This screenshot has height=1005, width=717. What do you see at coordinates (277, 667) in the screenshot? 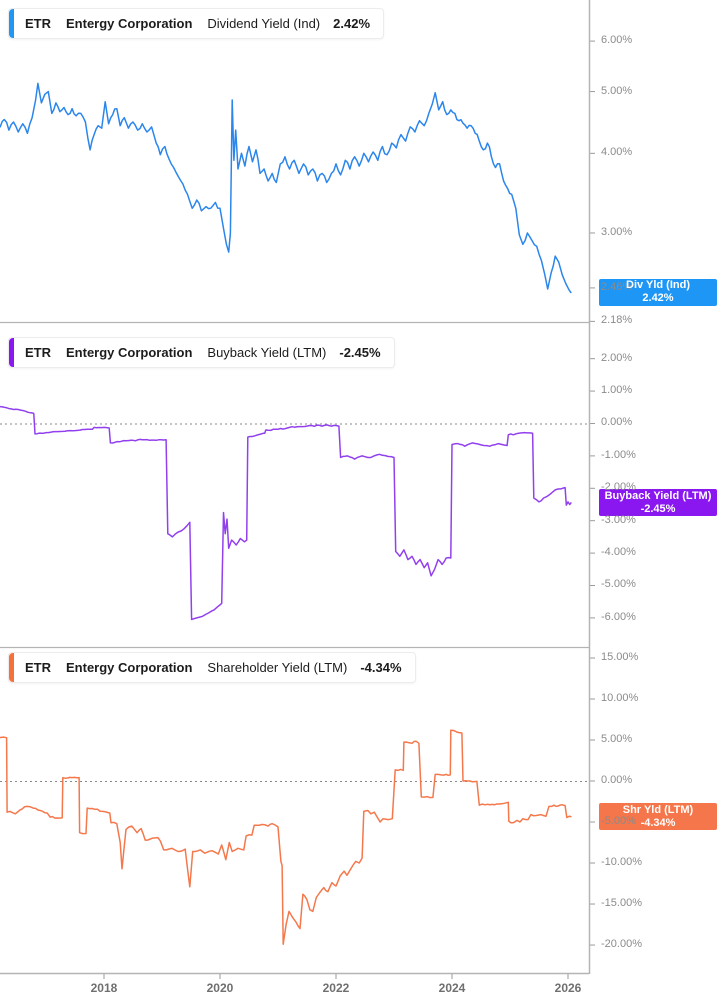
I see `metric-label: Shareholder Yield (LTM)` at bounding box center [277, 667].